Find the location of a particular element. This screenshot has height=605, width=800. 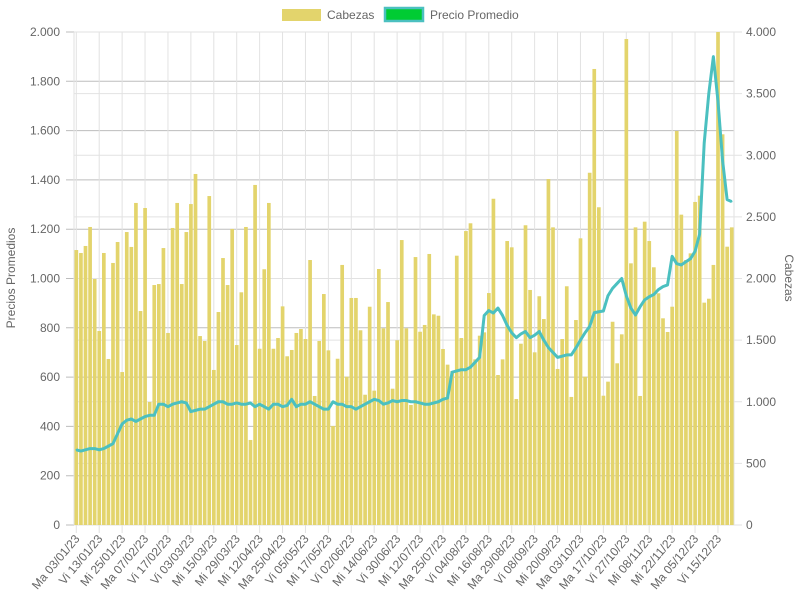

legend-swatch-precio-promedio is located at coordinates (404, 14).